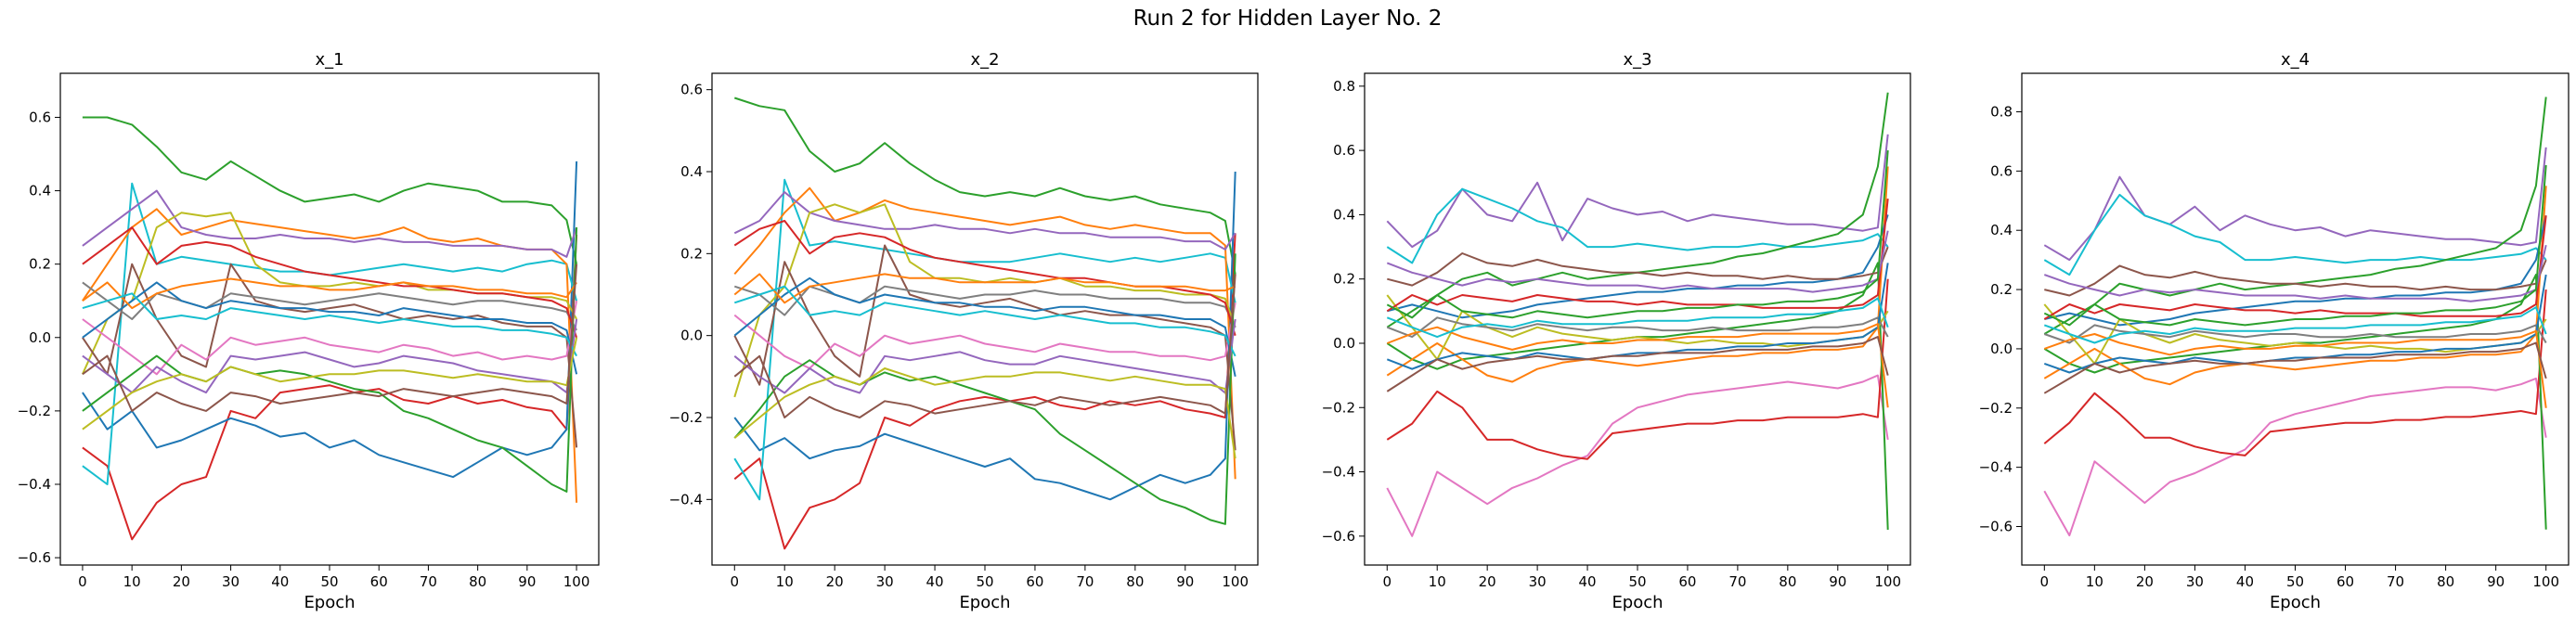 The height and width of the screenshot is (617, 2576). Describe the element at coordinates (1235, 581) in the screenshot. I see `x-tick-label: 100` at that location.